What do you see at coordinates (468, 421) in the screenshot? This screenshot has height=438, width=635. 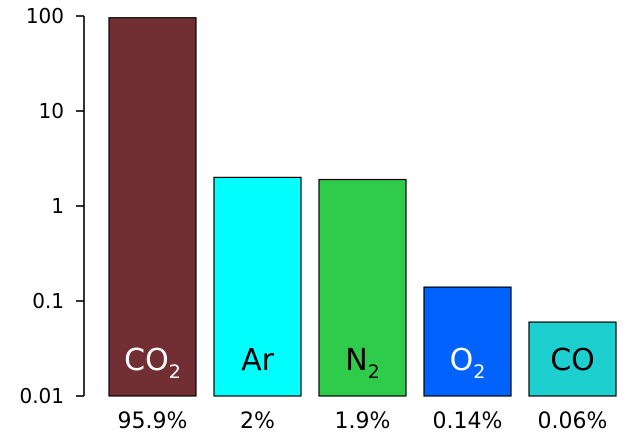 I see `percentage-label: 0.14%` at bounding box center [468, 421].